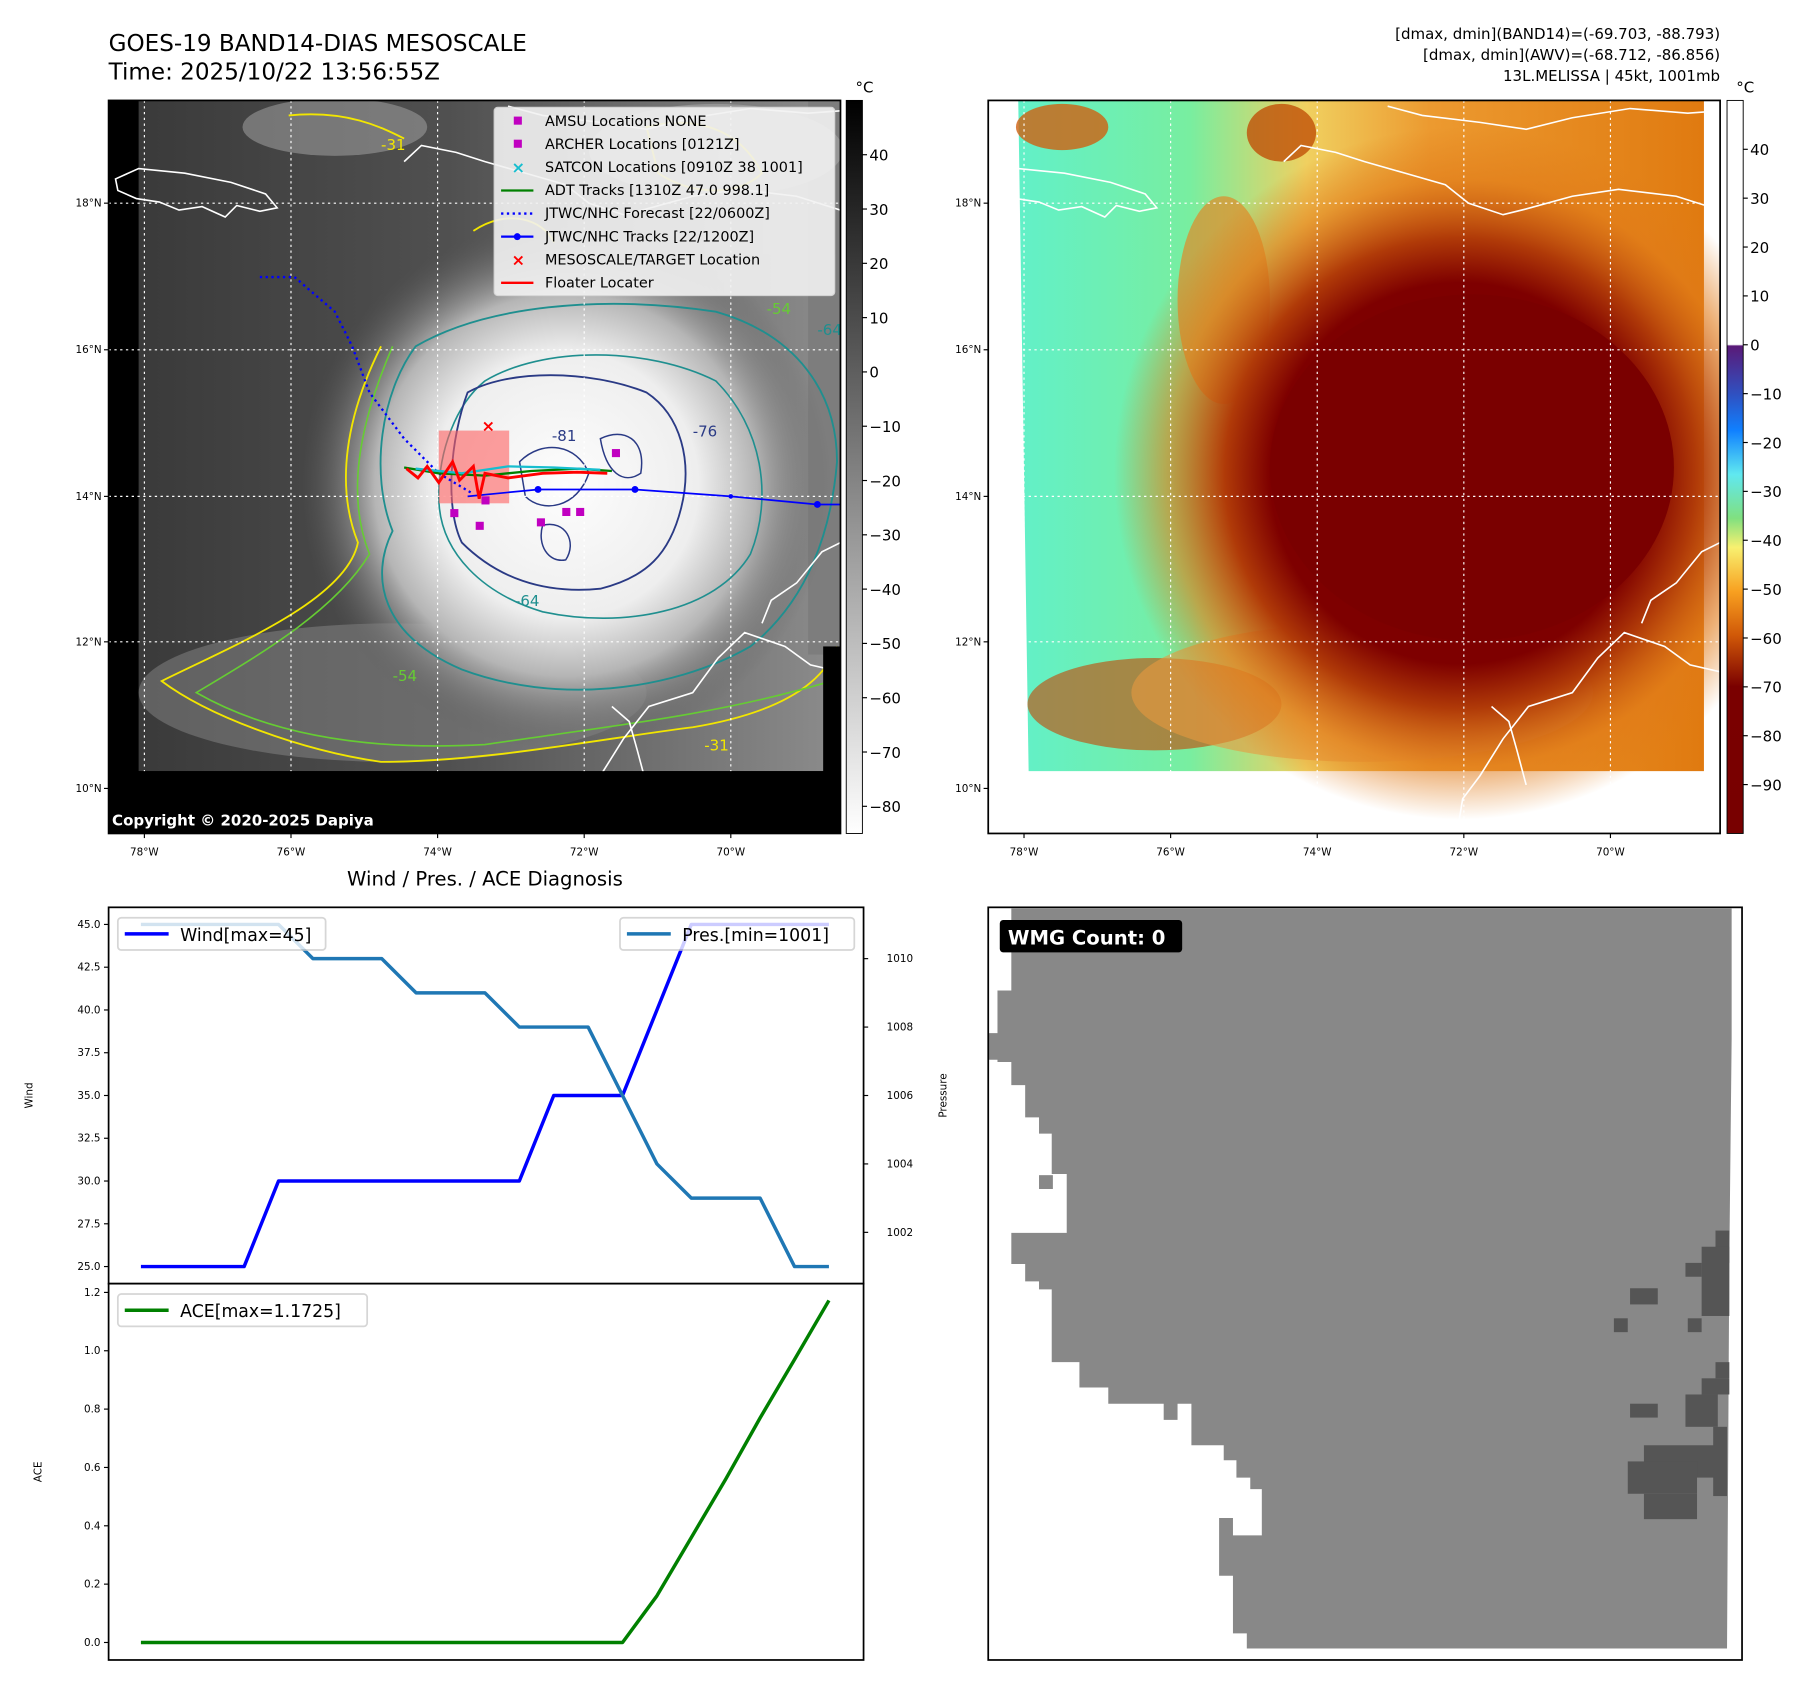 Image resolution: width=1801 pixels, height=1690 pixels. I want to click on jtwc-track-points, so click(677, 496).